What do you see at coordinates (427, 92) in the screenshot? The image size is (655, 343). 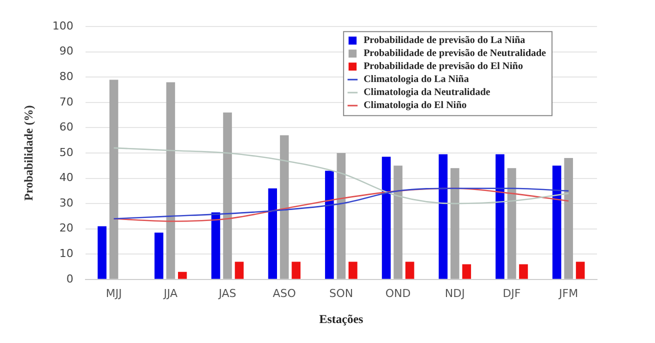 I see `legend-label: Climatologia da Neutralidade` at bounding box center [427, 92].